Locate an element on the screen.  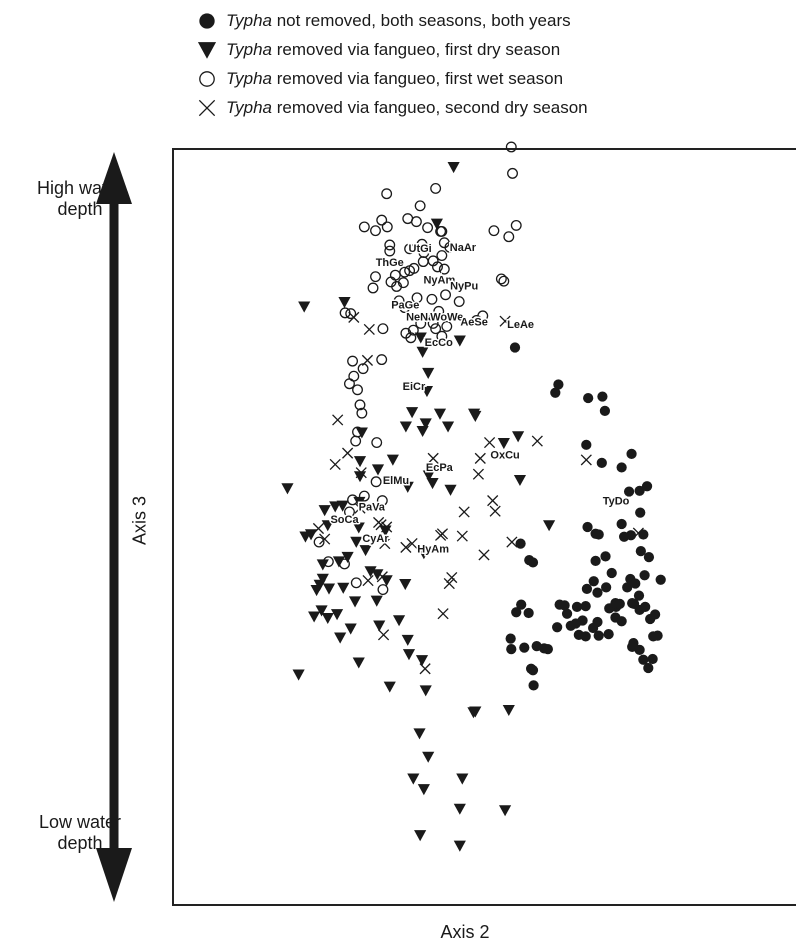
species-label: CyAr is located at coordinates (375, 539).